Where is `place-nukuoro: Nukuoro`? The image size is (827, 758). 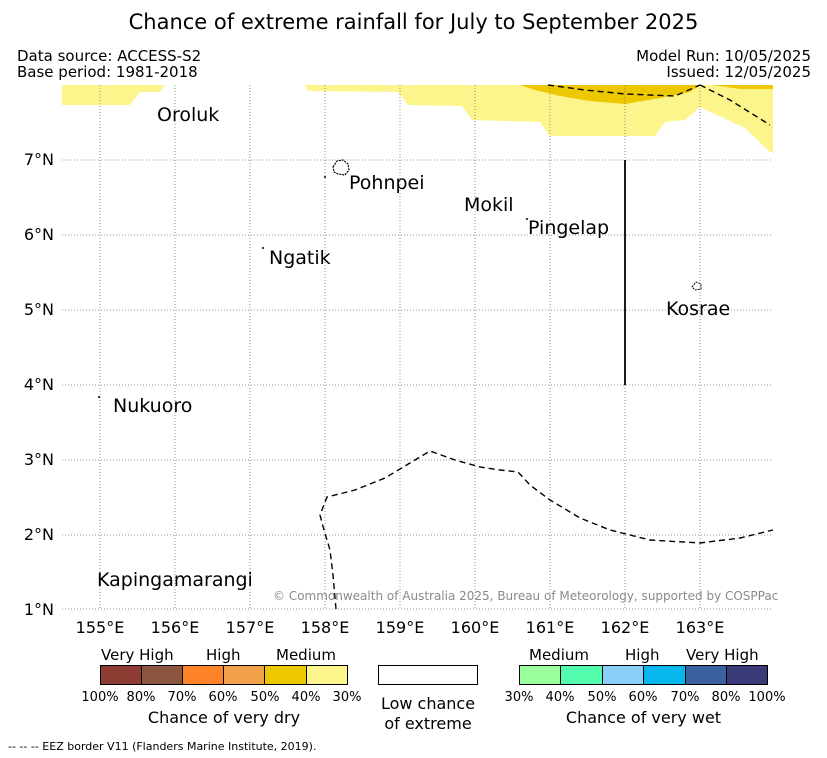
place-nukuoro: Nukuoro is located at coordinates (153, 406).